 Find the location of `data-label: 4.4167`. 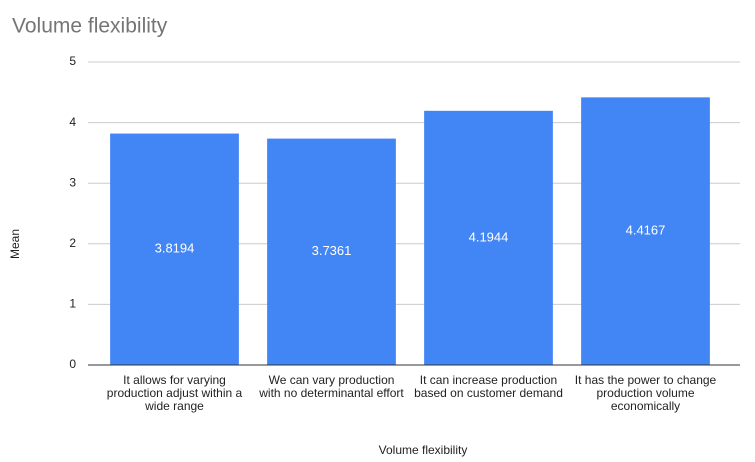

data-label: 4.4167 is located at coordinates (646, 230).